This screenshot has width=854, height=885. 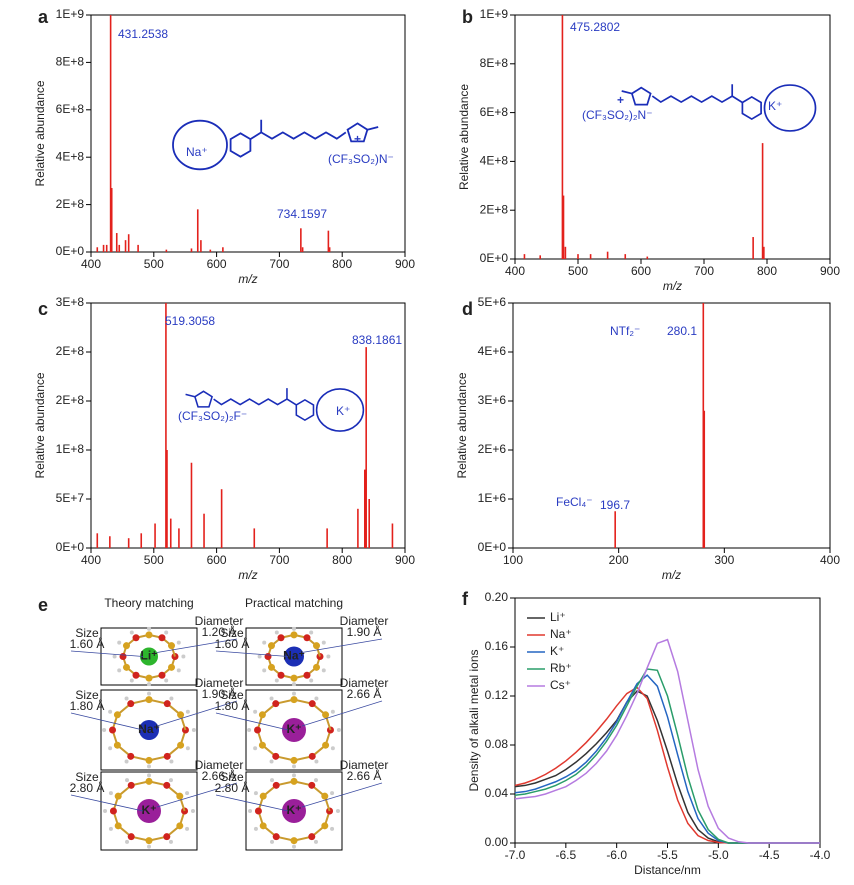 What do you see at coordinates (497, 744) in the screenshot?
I see `y-tick-label: 0.08` at bounding box center [497, 744].